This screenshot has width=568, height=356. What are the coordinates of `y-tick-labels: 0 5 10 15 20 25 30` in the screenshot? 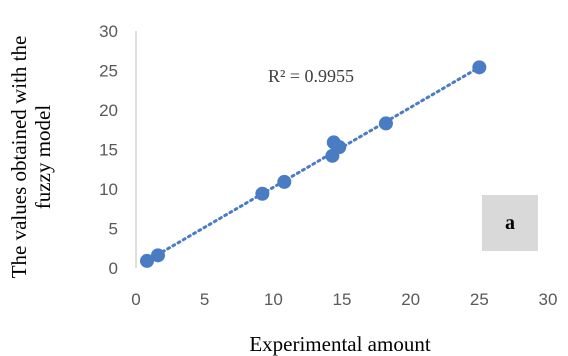 It's located at (108, 150).